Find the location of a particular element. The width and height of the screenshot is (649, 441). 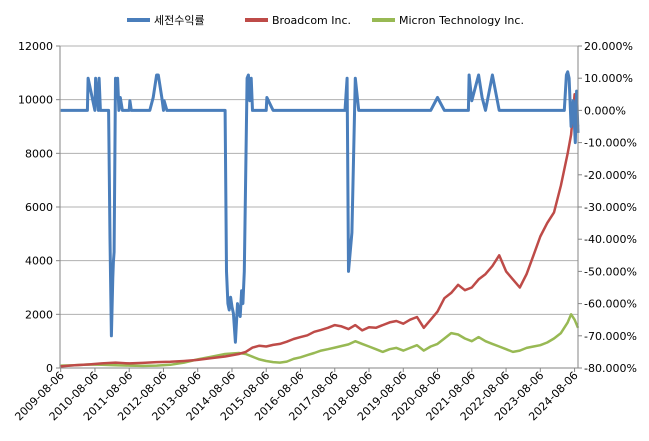

left-tick-label: 8000 is located at coordinates (39, 153).